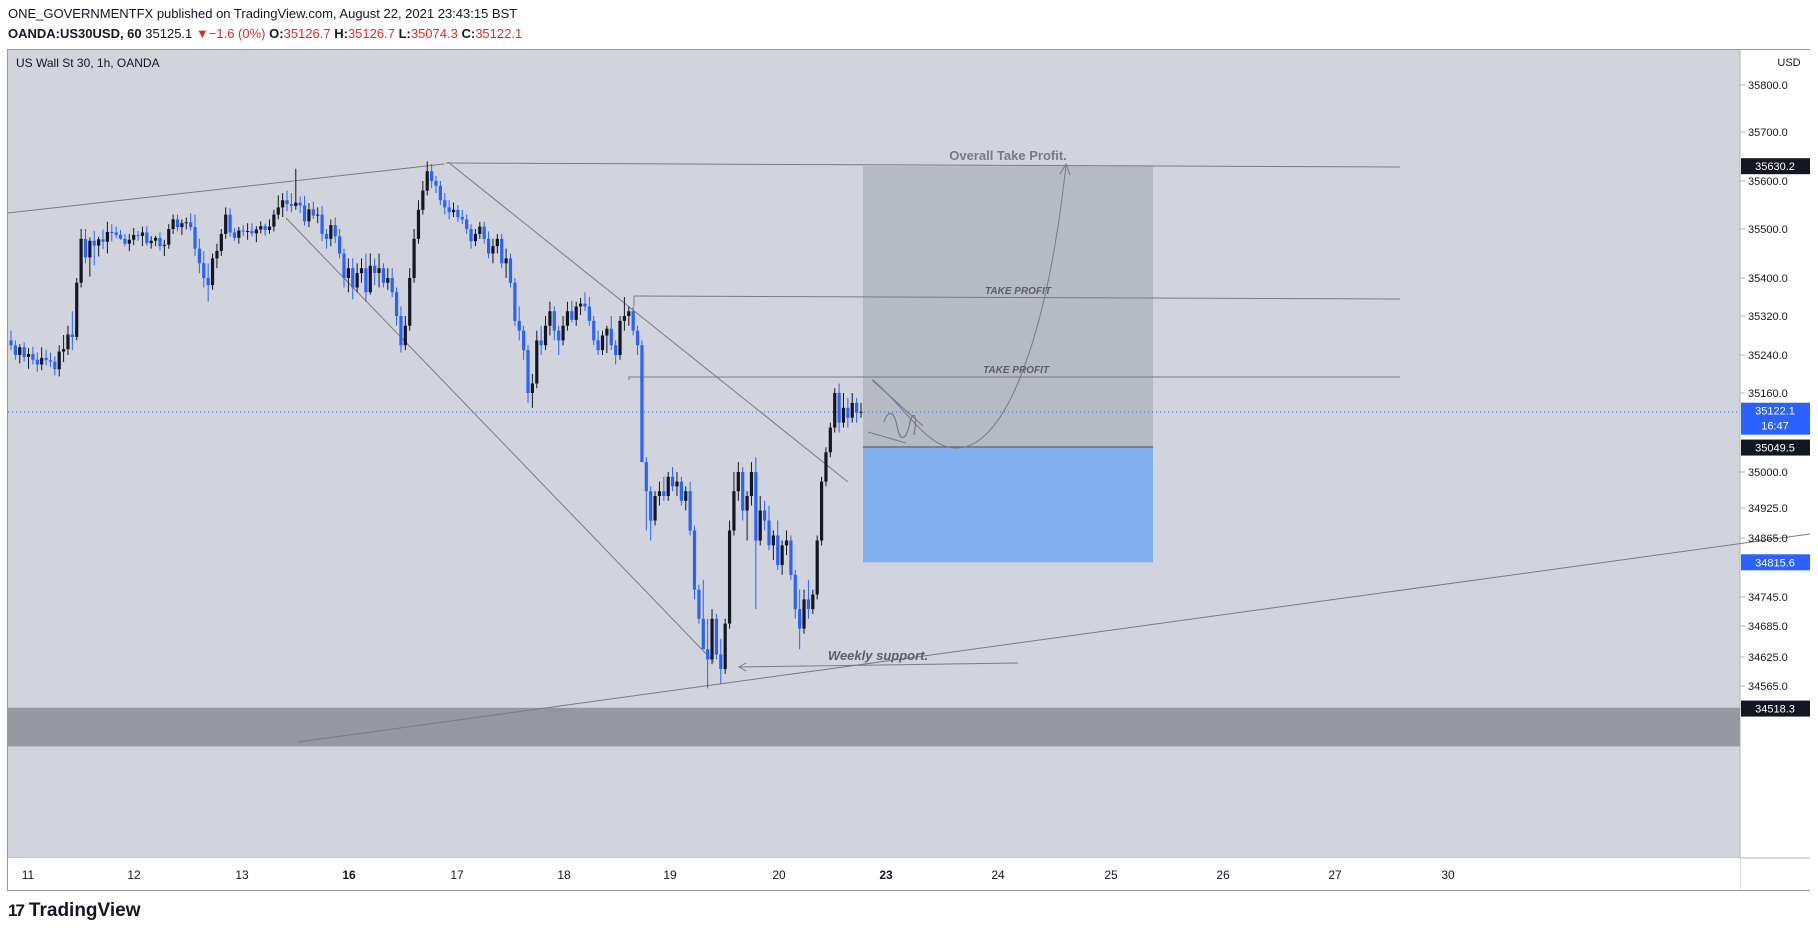  Describe the element at coordinates (1768, 133) in the screenshot. I see `y-tick-label: 35700.0` at that location.